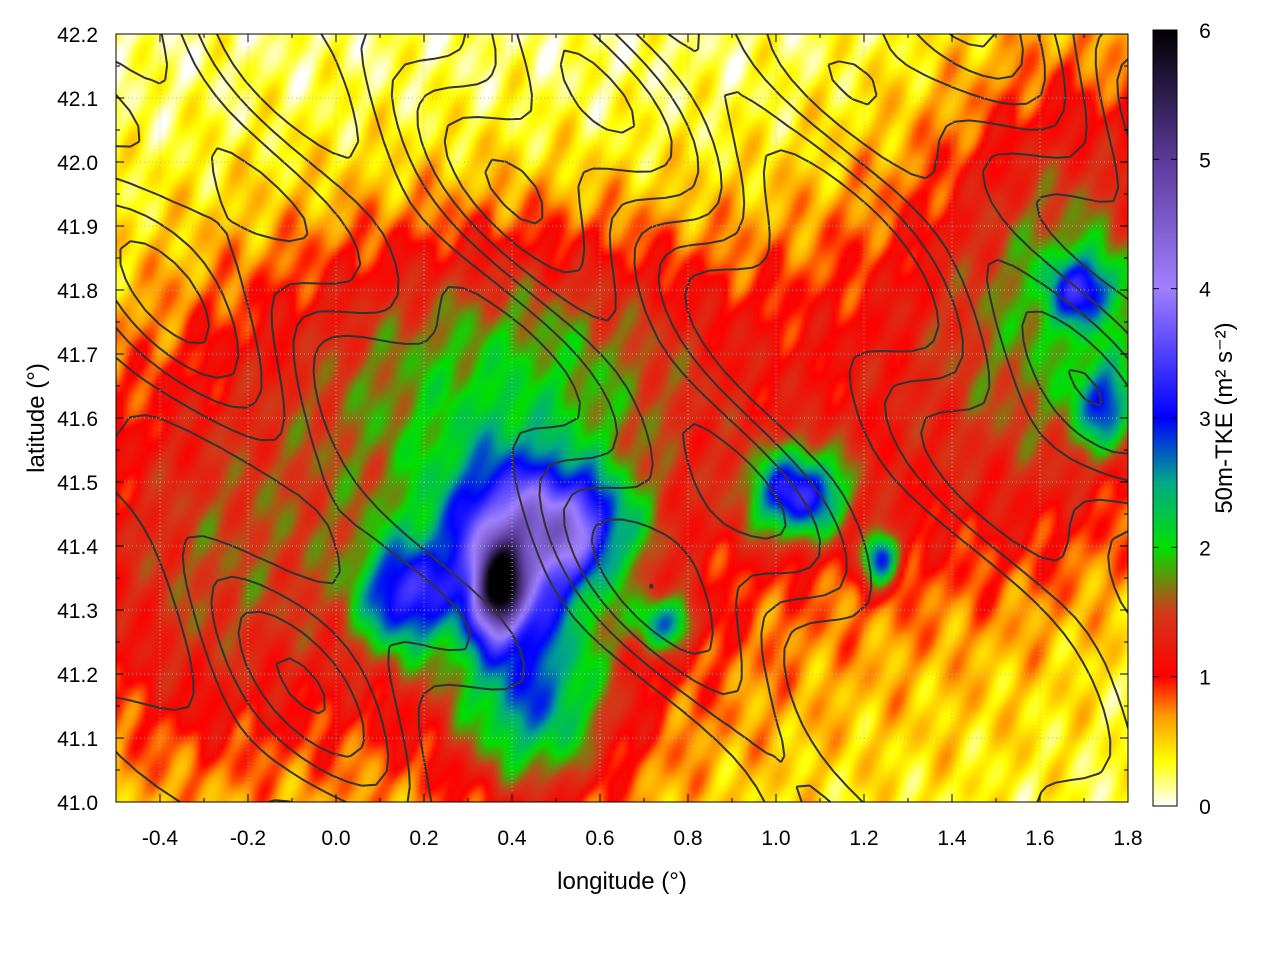 This screenshot has width=1280, height=960. I want to click on colorbar: 0 1 2 3 4 5 6 50m-TKE (m² s⁻²), so click(1195, 419).